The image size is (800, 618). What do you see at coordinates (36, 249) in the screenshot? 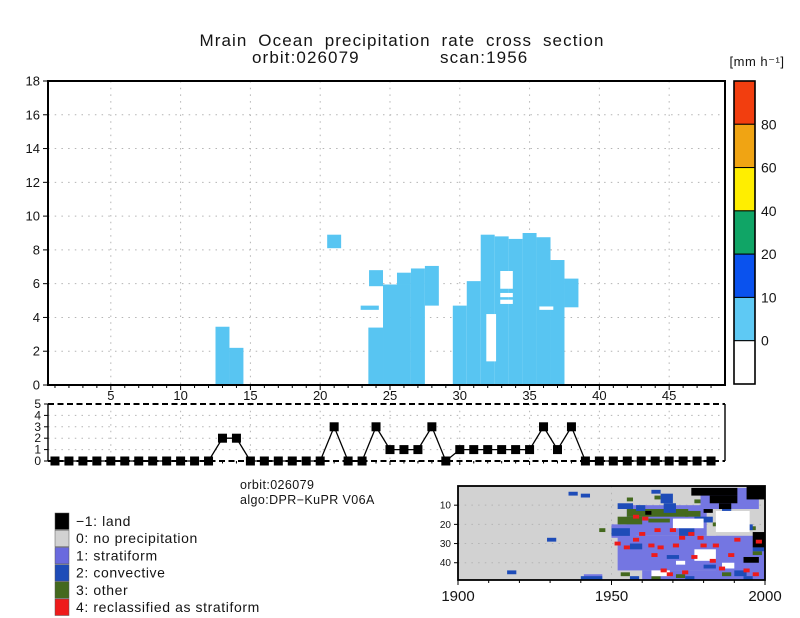
I see `y-tick-label: 8` at bounding box center [36, 249].